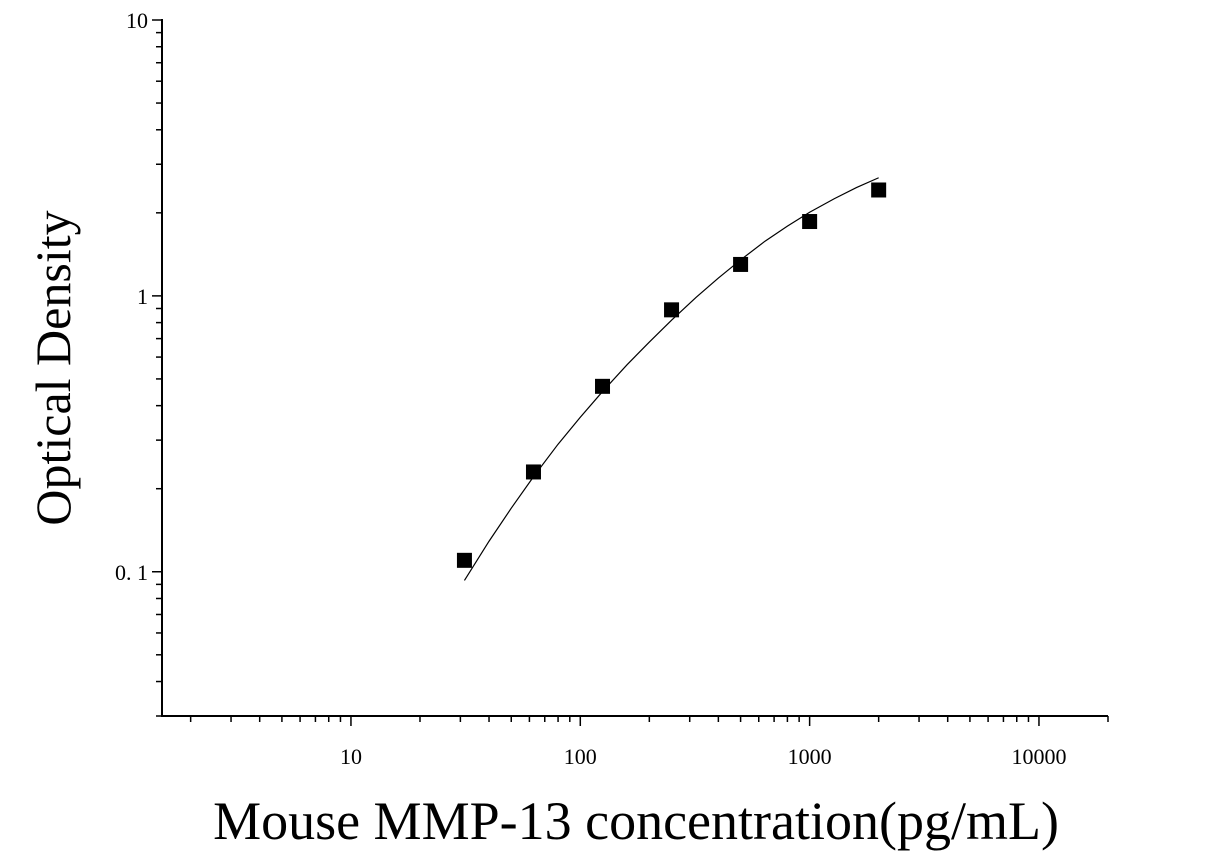 Image resolution: width=1212 pixels, height=863 pixels. I want to click on x-axis-title: Mouse MMP-13 concentration(pg/mL), so click(636, 821).